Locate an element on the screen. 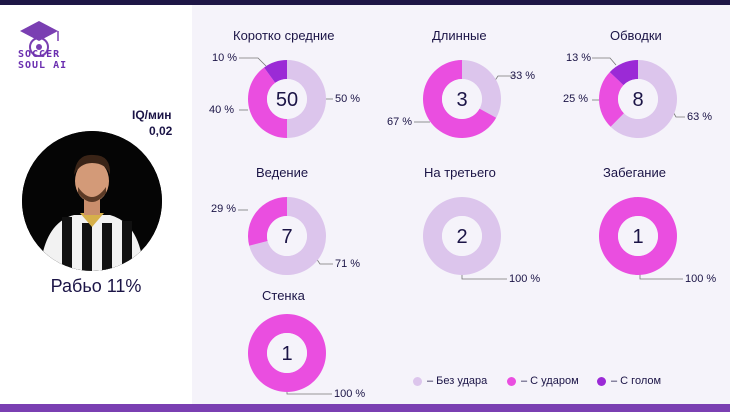  pct-third-man-no-shot: 100 % is located at coordinates (525, 279).